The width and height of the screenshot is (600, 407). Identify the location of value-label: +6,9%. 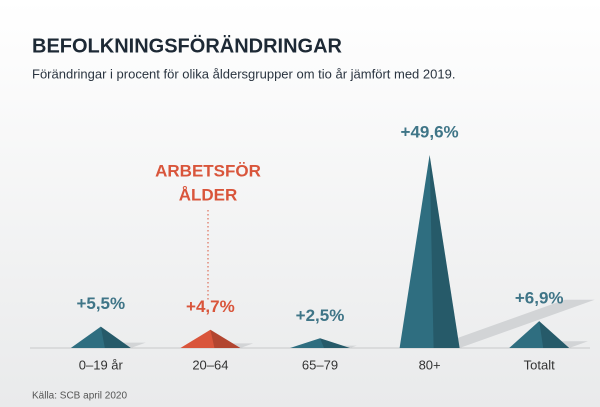
(539, 298).